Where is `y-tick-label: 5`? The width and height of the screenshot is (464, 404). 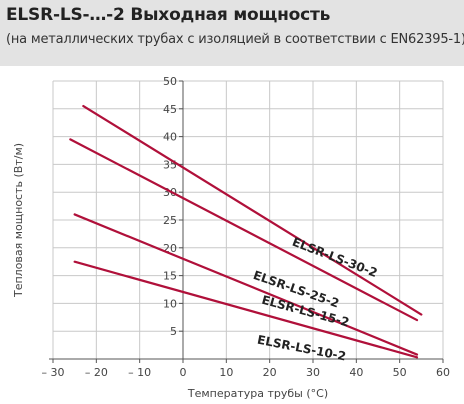 y-tick-label: 5 is located at coordinates (173, 331).